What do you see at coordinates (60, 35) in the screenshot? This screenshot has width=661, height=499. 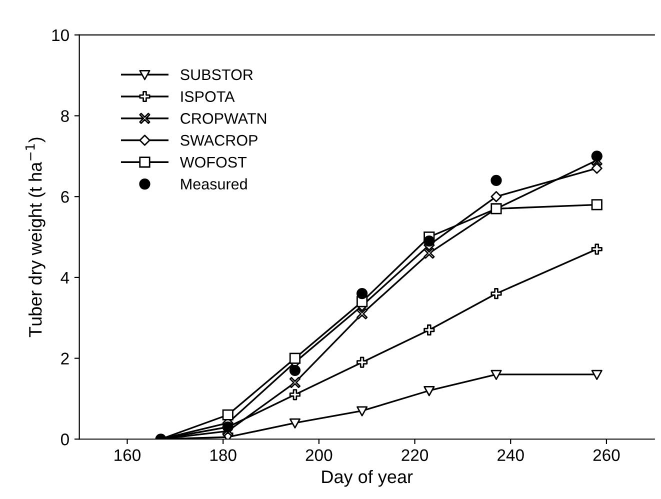 I see `y-tick-label: 10` at bounding box center [60, 35].